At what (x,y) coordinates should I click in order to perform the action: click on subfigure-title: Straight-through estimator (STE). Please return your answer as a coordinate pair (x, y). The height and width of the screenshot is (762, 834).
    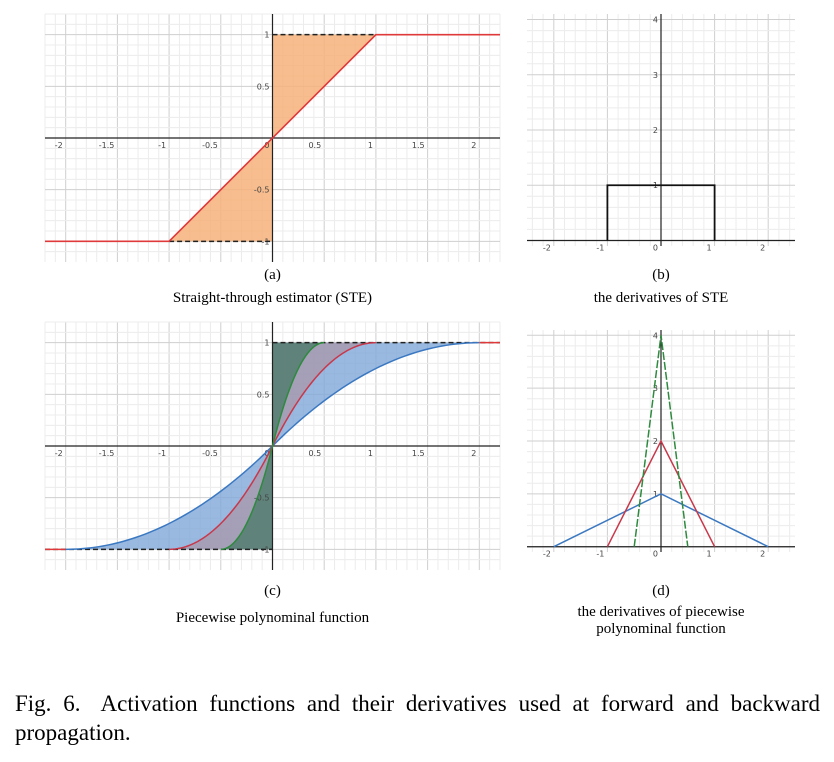
    Looking at the image, I should click on (272, 298).